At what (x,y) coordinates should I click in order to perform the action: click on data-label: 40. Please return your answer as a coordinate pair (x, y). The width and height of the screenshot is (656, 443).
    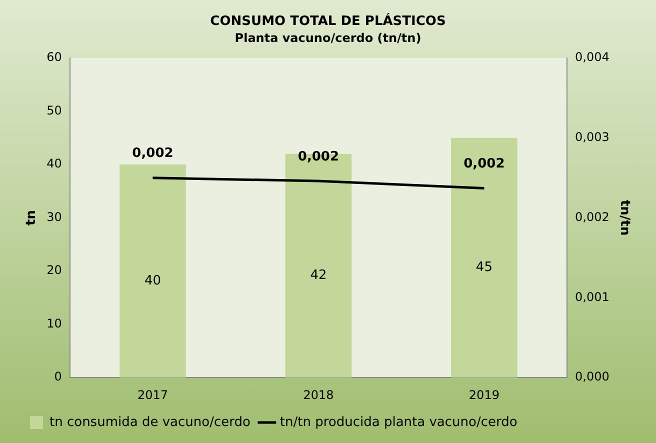
    Looking at the image, I should click on (153, 280).